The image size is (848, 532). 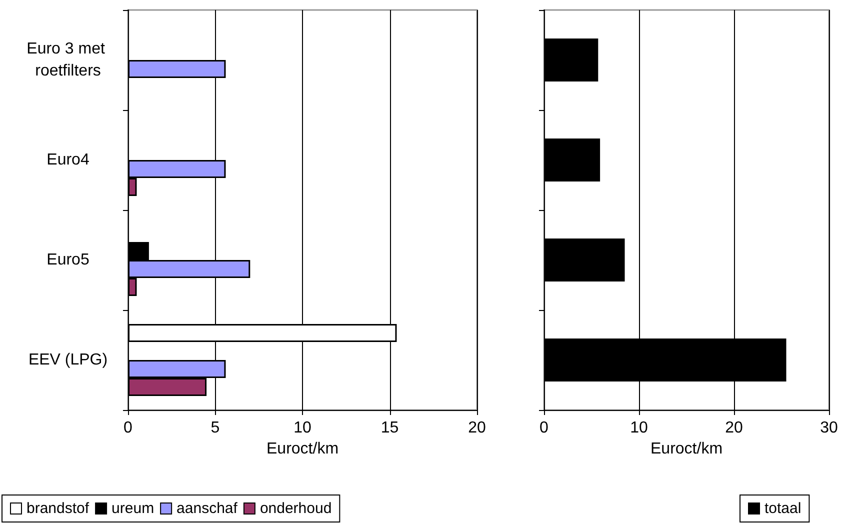 I want to click on y-tick-label: Euro4, so click(x=68, y=160).